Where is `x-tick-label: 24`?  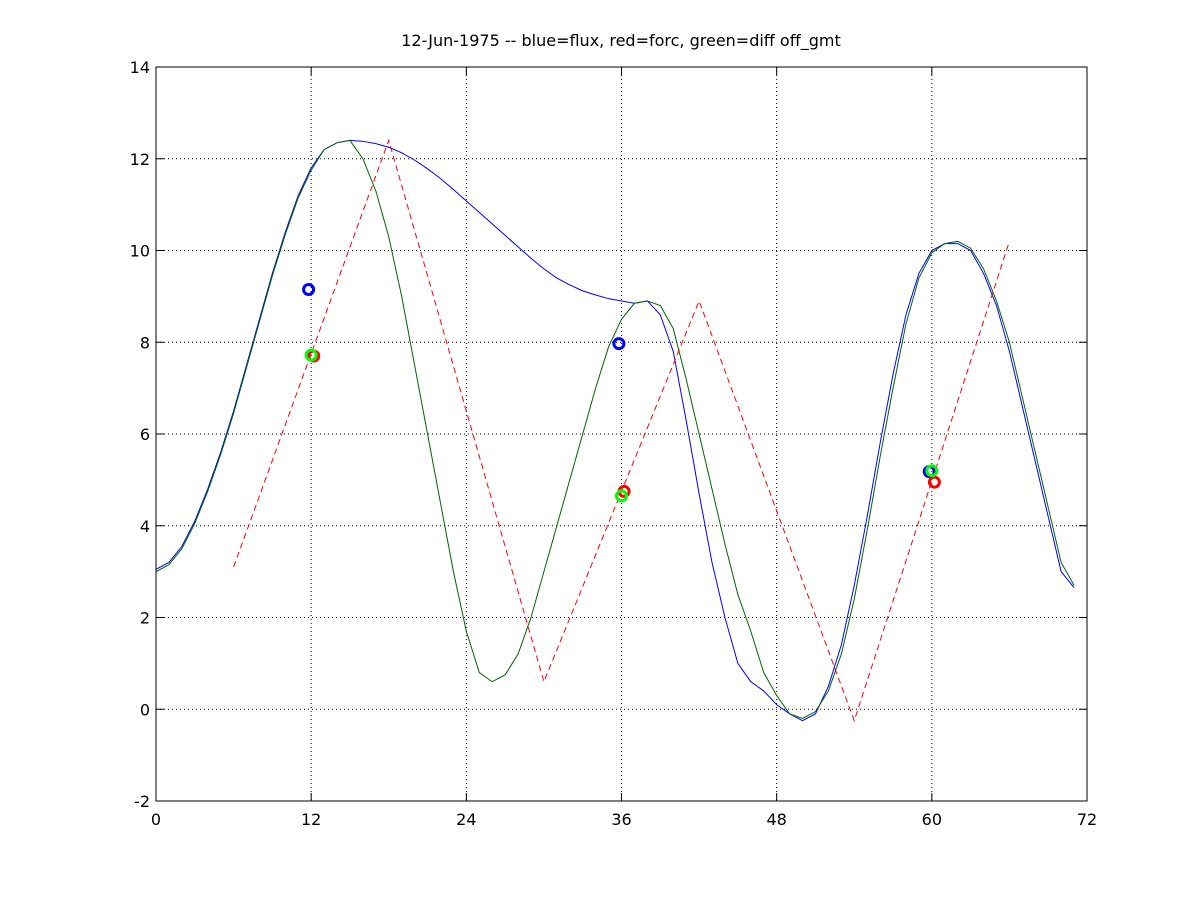 x-tick-label: 24 is located at coordinates (466, 819).